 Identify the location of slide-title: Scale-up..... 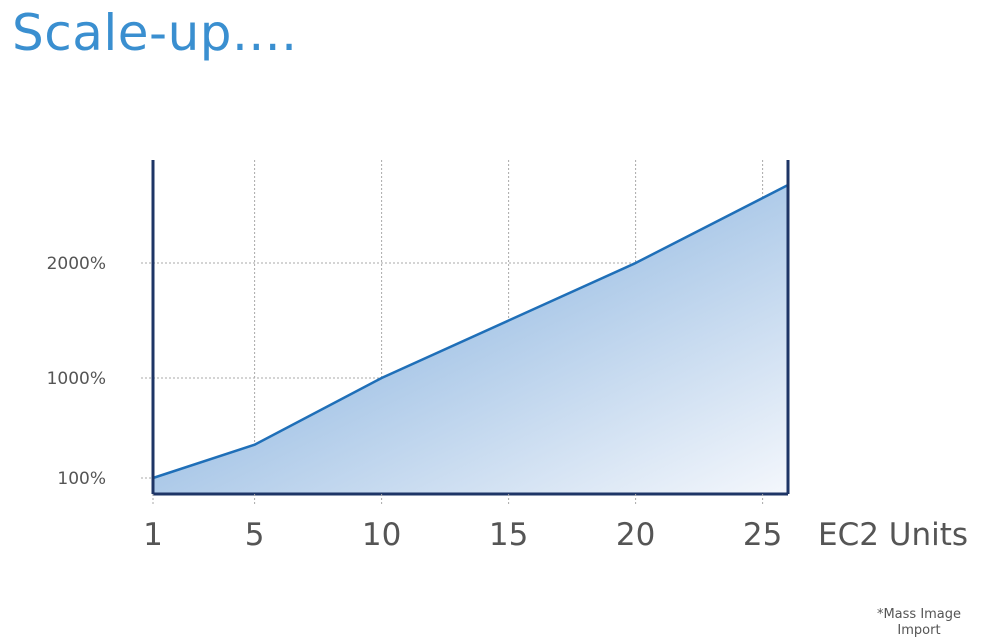
(155, 33).